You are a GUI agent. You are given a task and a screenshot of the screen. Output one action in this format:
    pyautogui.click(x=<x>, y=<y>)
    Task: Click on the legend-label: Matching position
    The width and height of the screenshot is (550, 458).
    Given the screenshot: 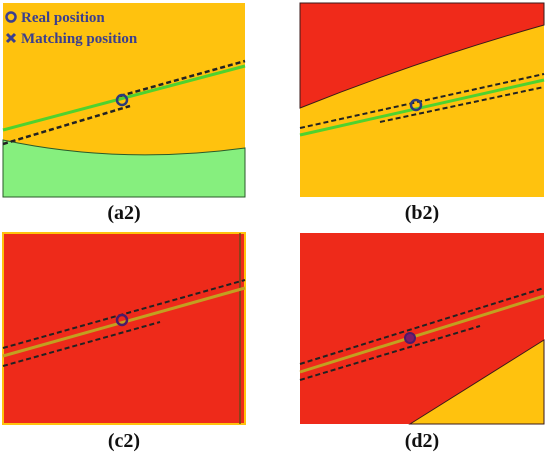 What is the action you would take?
    pyautogui.click(x=79, y=39)
    